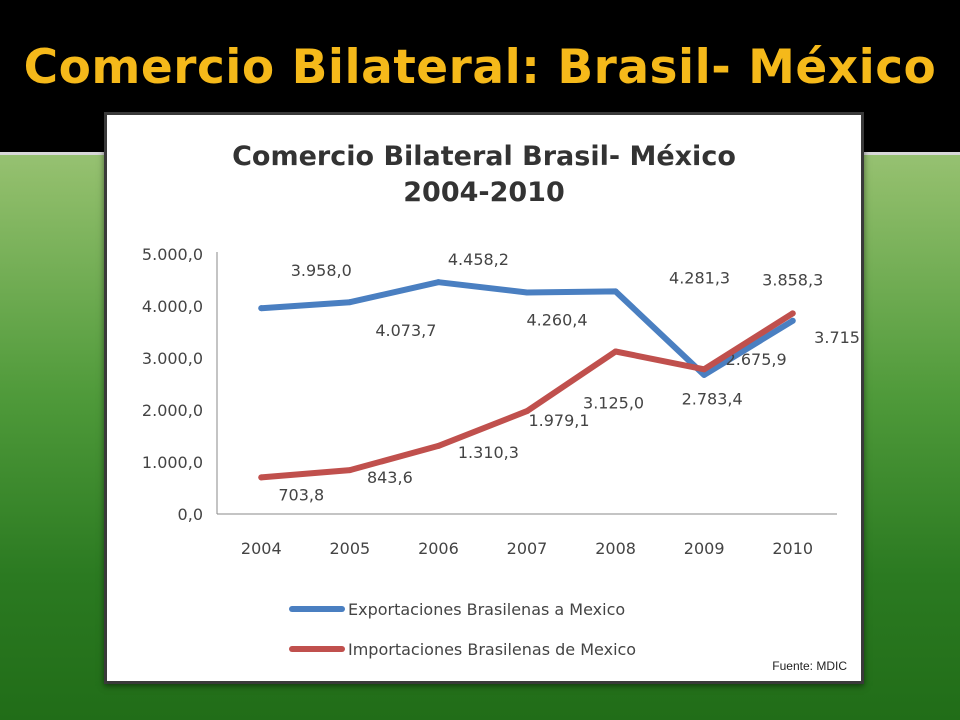 The image size is (960, 720). What do you see at coordinates (837, 337) in the screenshot?
I see `data-label: 3.715,5` at bounding box center [837, 337].